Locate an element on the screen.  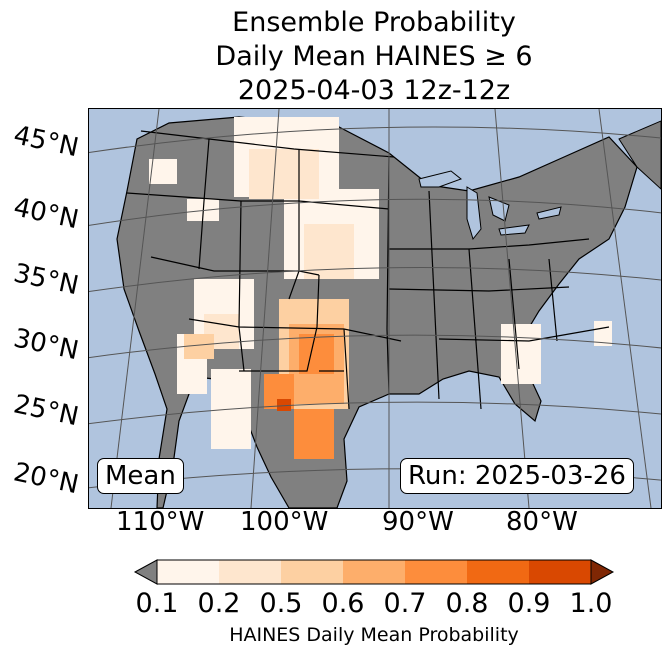
lat-label-25: 25°N is located at coordinates (46, 411).